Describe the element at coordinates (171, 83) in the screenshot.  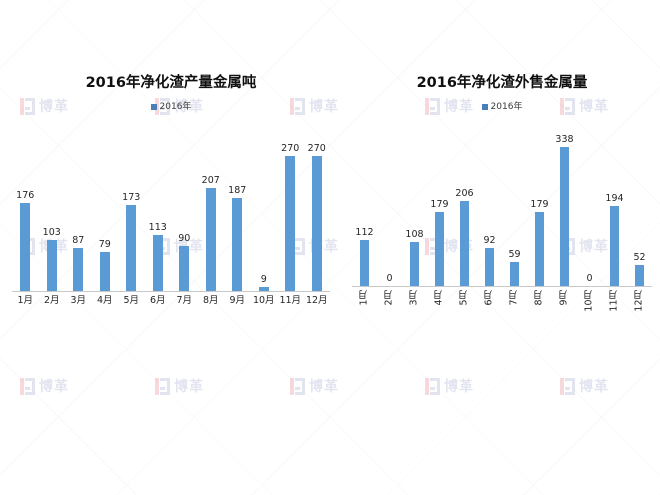
I see `chart-production-title: 2016年净化渣产量金属吨` at that location.